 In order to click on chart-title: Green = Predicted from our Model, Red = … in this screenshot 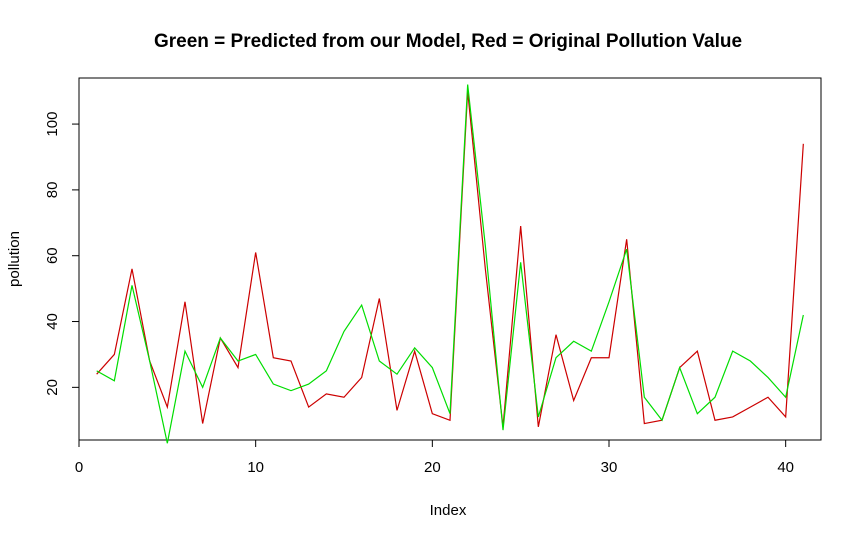, I will do `click(448, 41)`.